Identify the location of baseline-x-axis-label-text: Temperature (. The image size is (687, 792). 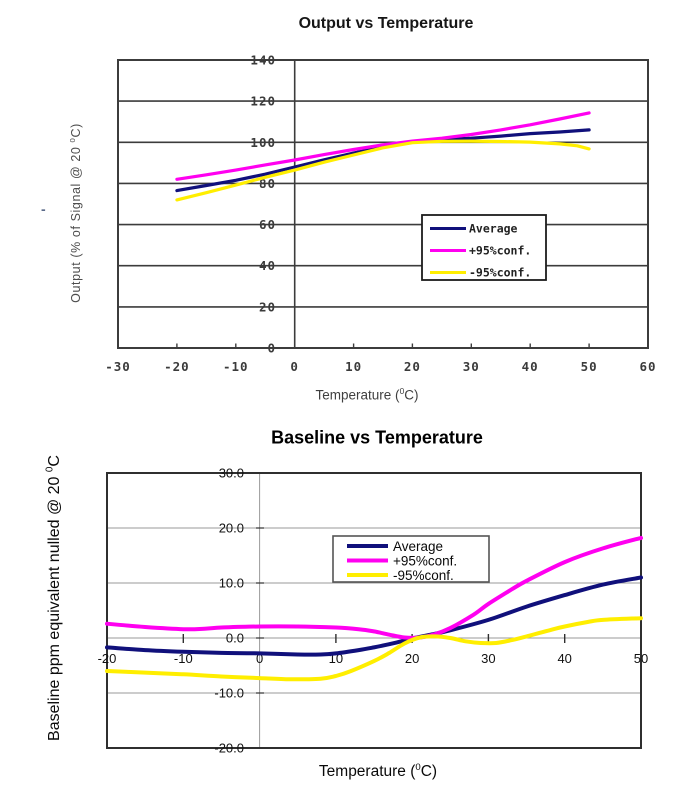
(367, 771).